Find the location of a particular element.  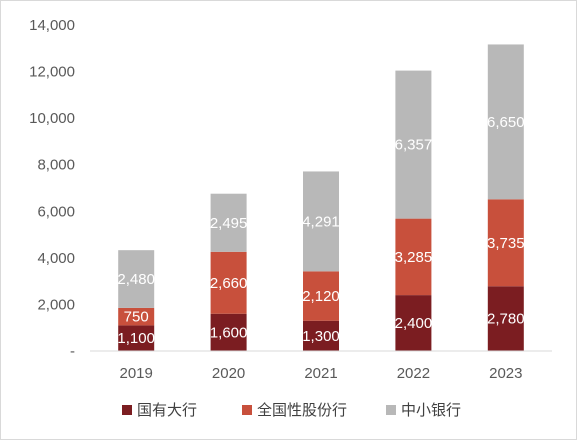

y-tick-label: 2,000 is located at coordinates (56, 304).